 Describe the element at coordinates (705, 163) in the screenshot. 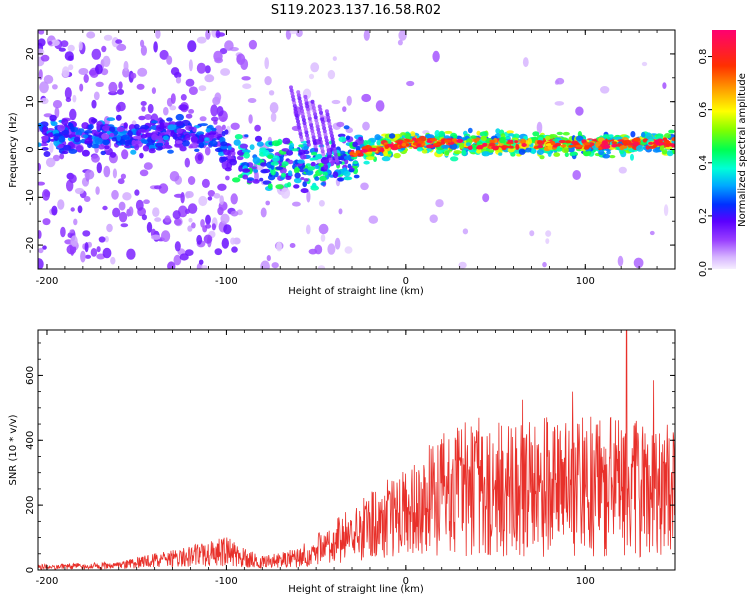

I see `colorbar-ticks: 0.0 0.2 0.4 0.6 0.8` at that location.